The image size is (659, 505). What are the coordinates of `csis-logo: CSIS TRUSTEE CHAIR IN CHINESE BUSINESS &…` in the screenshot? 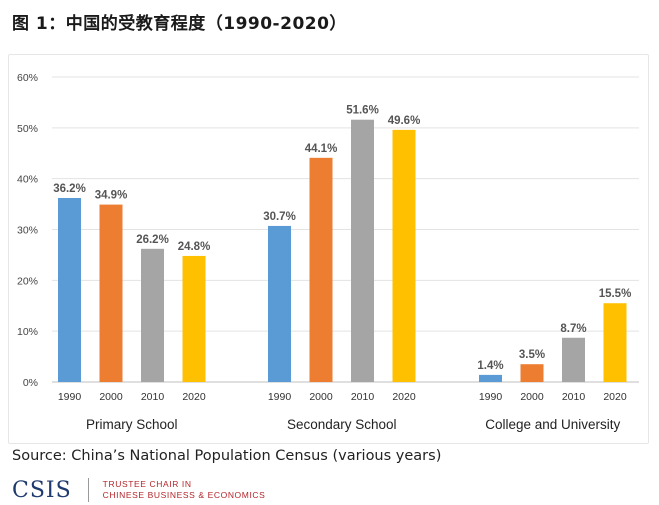 It's located at (138, 490).